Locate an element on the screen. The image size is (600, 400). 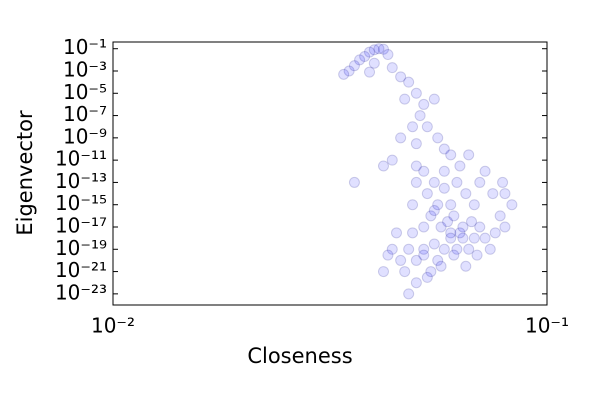
y-tick-label: 10⁻¹¹ is located at coordinates (81, 159).